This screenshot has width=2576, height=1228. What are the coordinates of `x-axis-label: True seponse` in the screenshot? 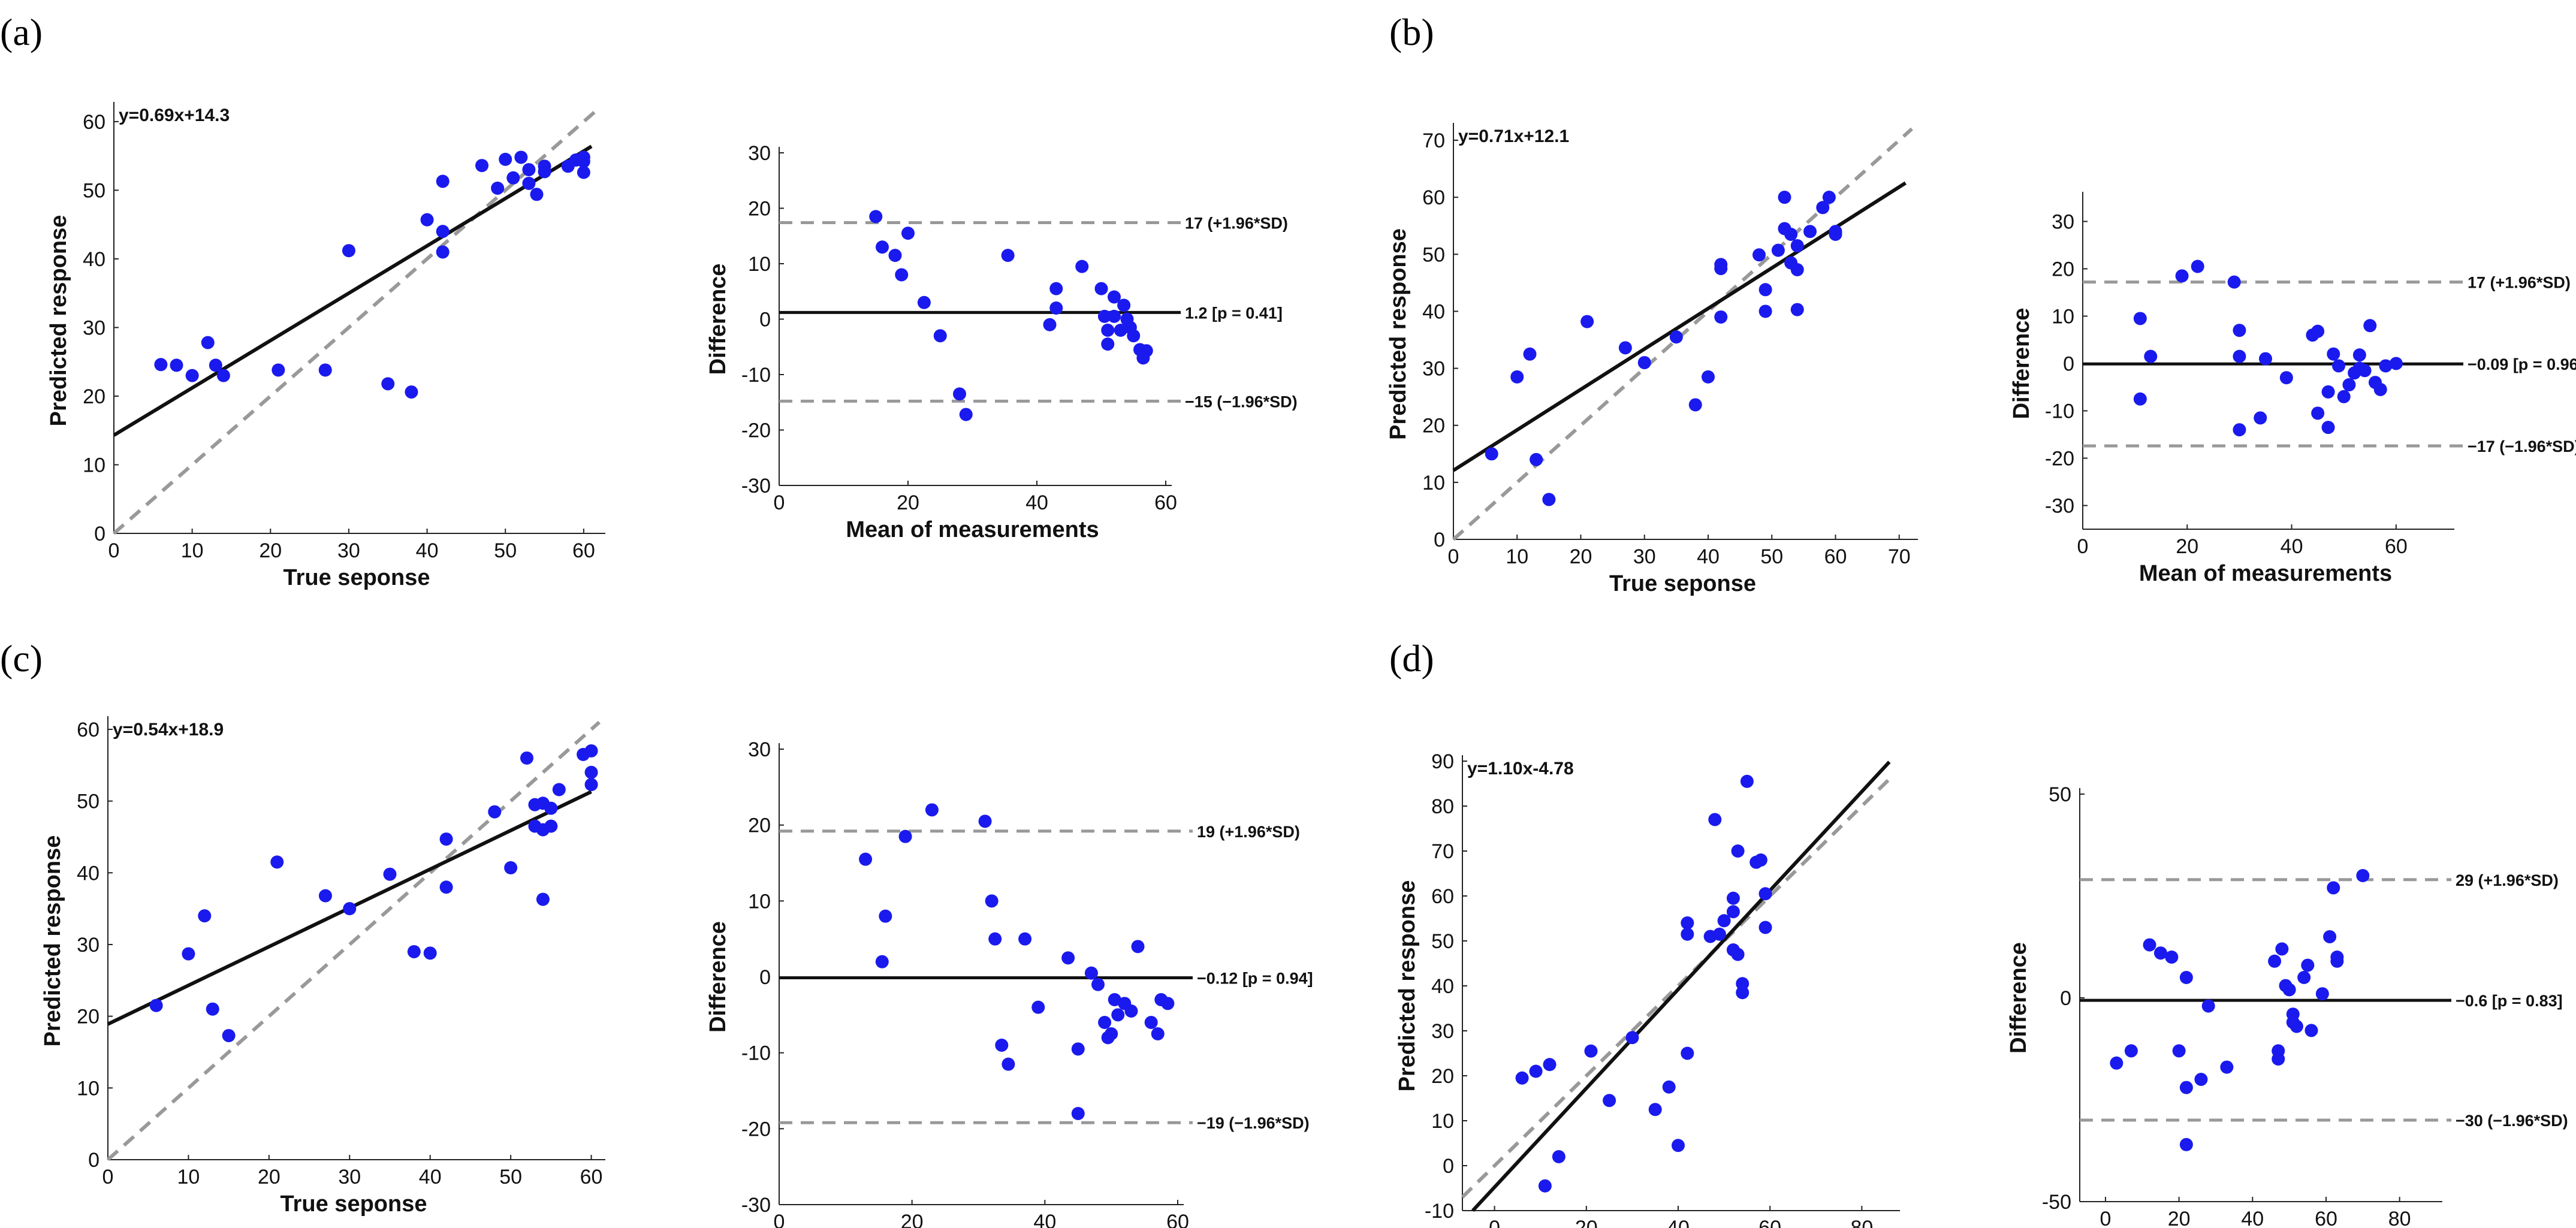 It's located at (1683, 583).